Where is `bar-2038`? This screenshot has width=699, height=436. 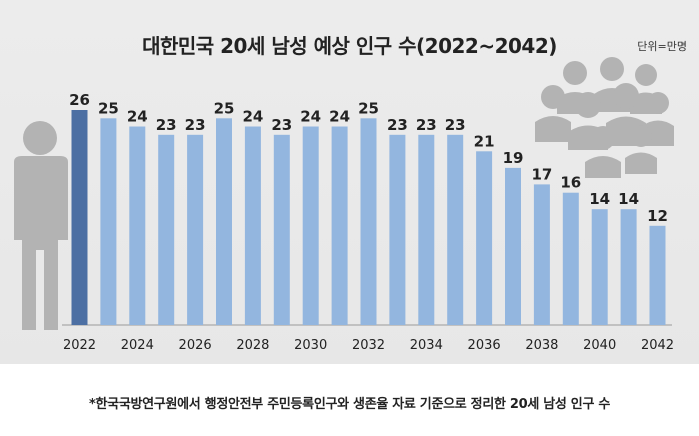
bar-2038 is located at coordinates (541, 254).